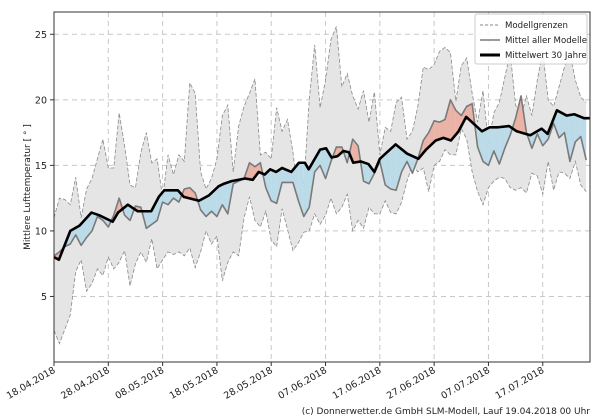 The height and width of the screenshot is (420, 600). I want to click on x-tick-label: 28.05.2018, so click(248, 383).